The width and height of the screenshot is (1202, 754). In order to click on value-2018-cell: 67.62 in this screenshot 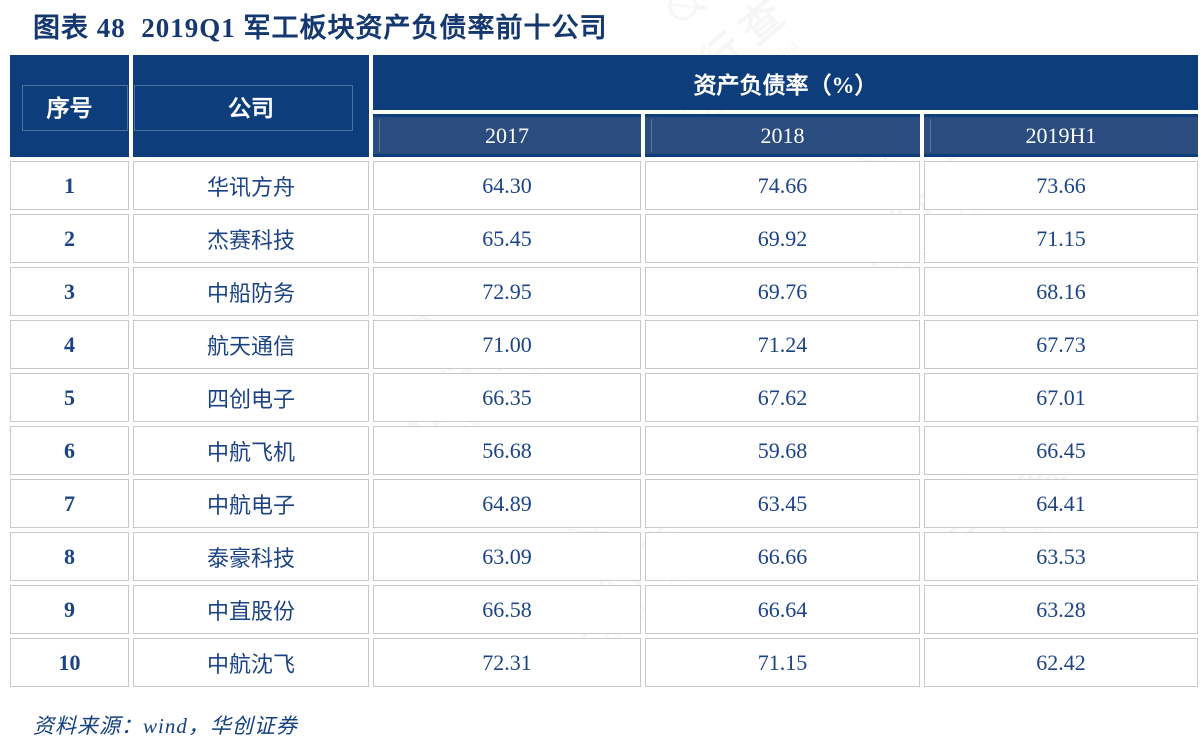, I will do `click(782, 397)`.